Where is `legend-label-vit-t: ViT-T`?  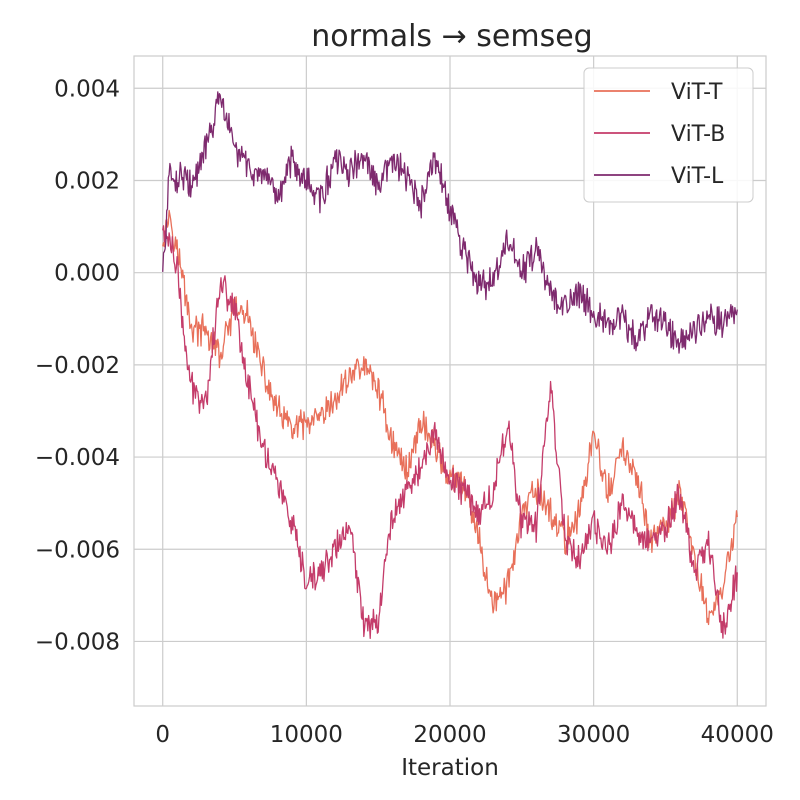 legend-label-vit-t: ViT-T is located at coordinates (697, 92).